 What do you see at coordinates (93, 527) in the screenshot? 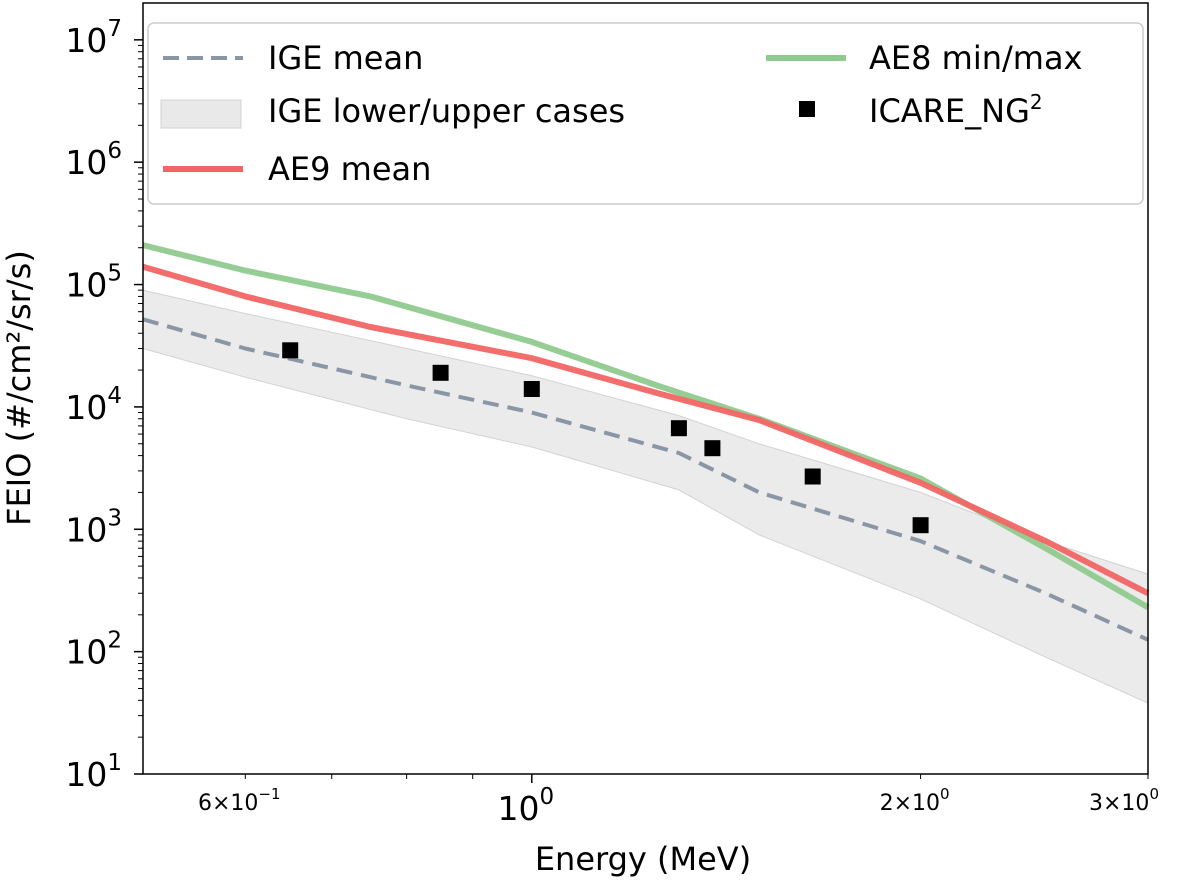
I see `y-tick-label: 10³` at bounding box center [93, 527].